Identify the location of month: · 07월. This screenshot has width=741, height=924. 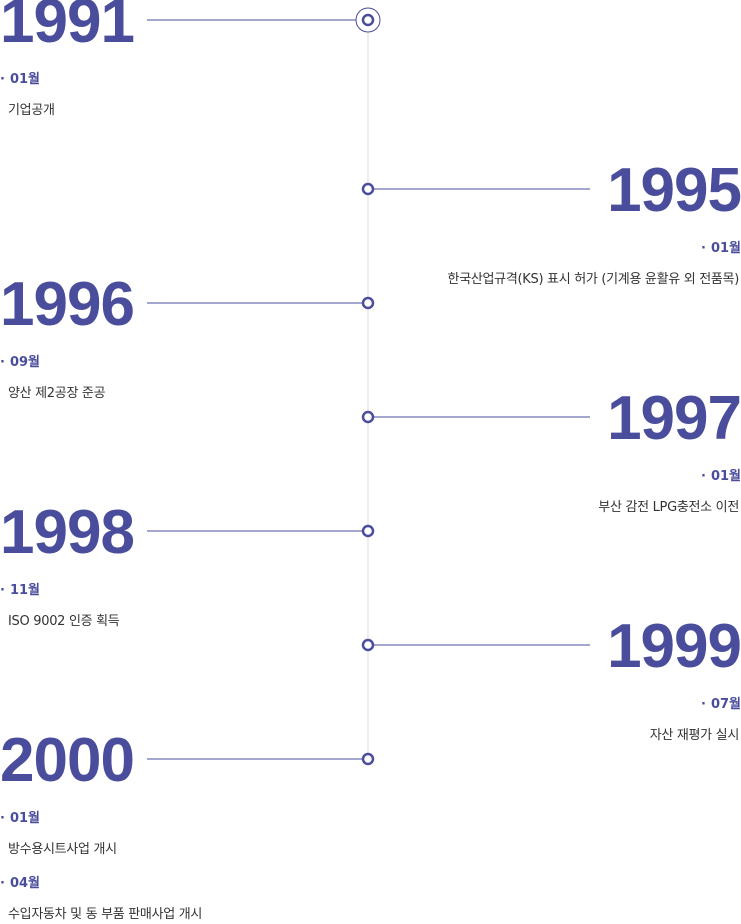
(721, 705).